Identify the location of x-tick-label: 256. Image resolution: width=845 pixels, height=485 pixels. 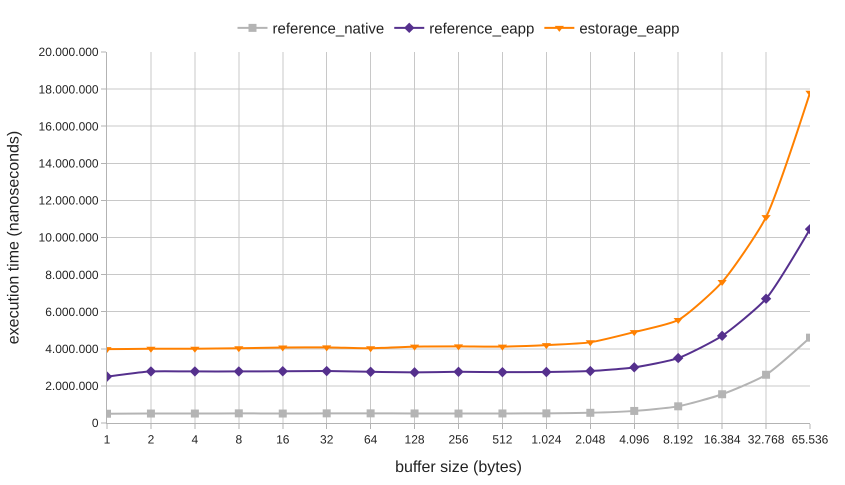
(458, 439).